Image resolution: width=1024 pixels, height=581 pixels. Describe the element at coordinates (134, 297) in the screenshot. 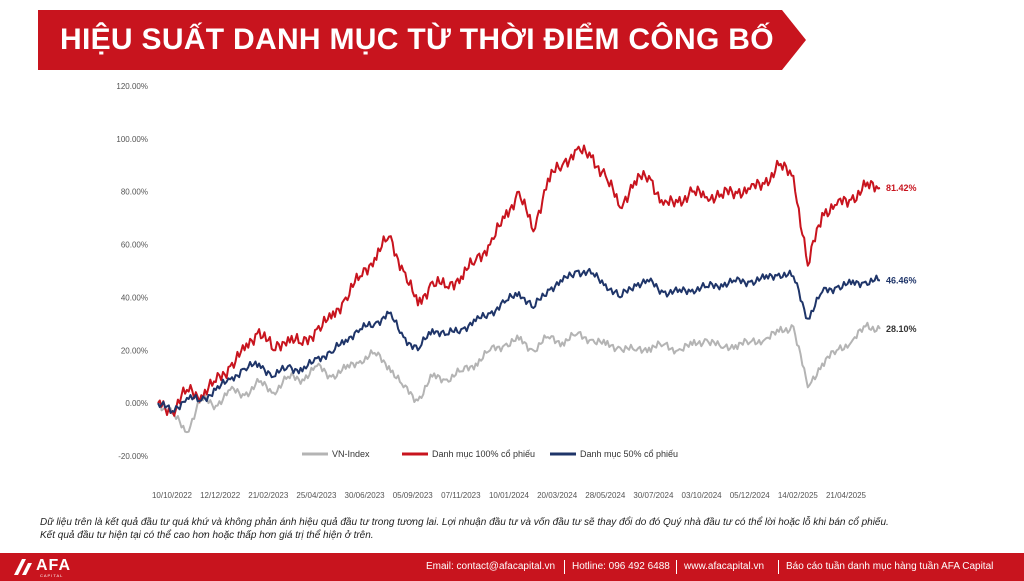

I see `y-tick-label: 40.00%` at that location.